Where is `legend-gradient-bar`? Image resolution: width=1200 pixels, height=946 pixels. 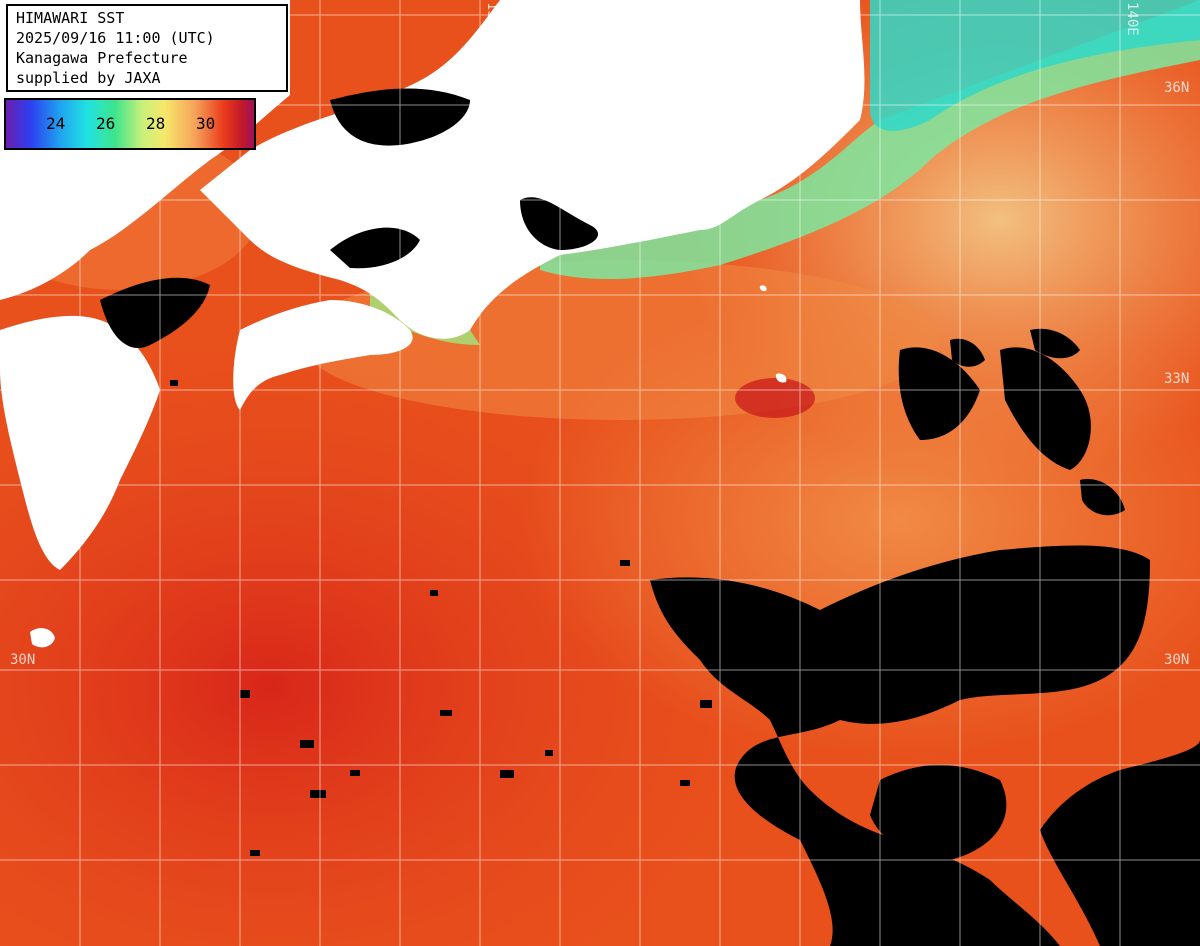 legend-gradient-bar is located at coordinates (130, 124).